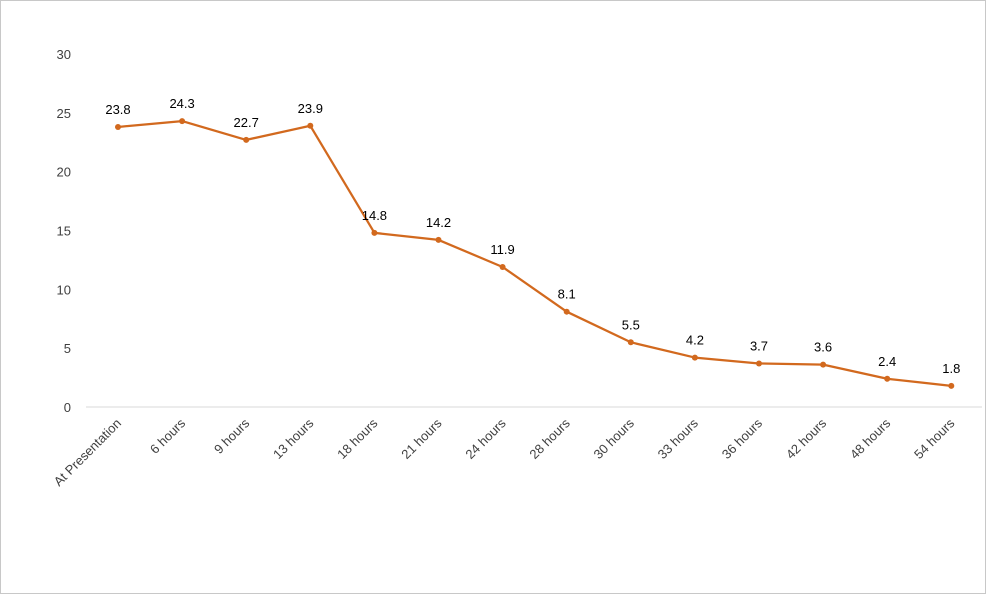 This screenshot has height=595, width=986. Describe the element at coordinates (374, 215) in the screenshot. I see `data-label: 14.8` at that location.